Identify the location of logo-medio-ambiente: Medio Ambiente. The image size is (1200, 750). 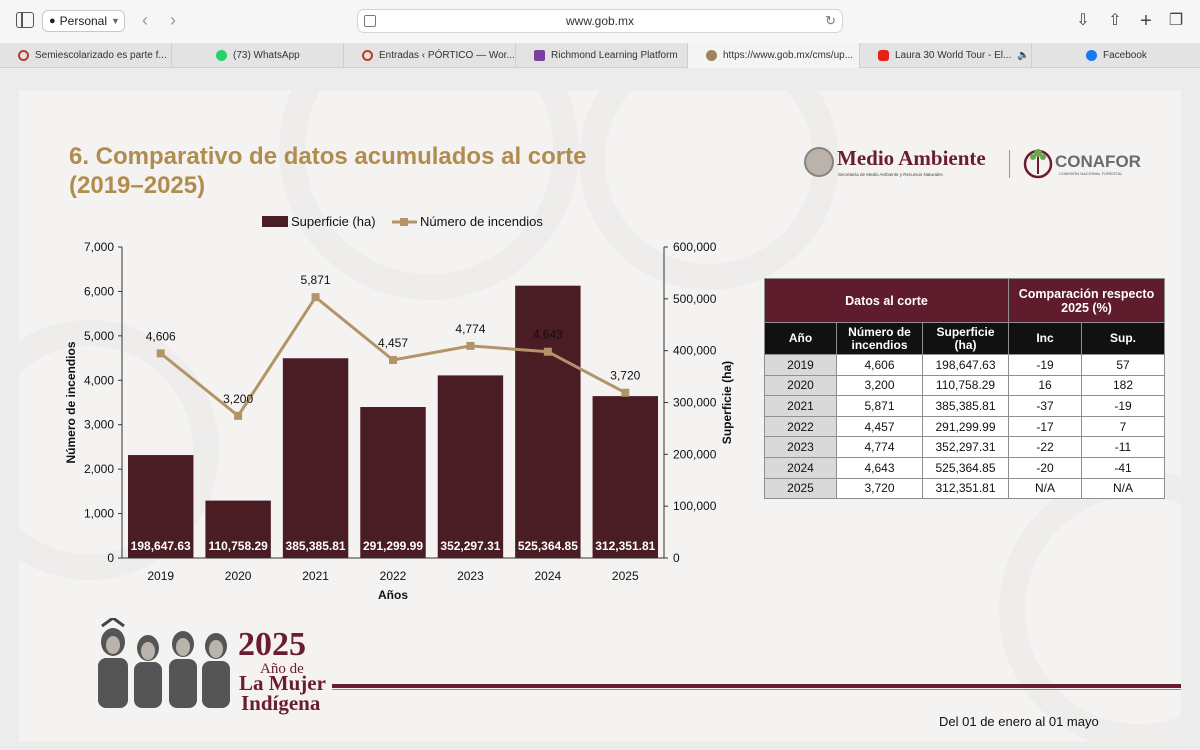
(911, 158).